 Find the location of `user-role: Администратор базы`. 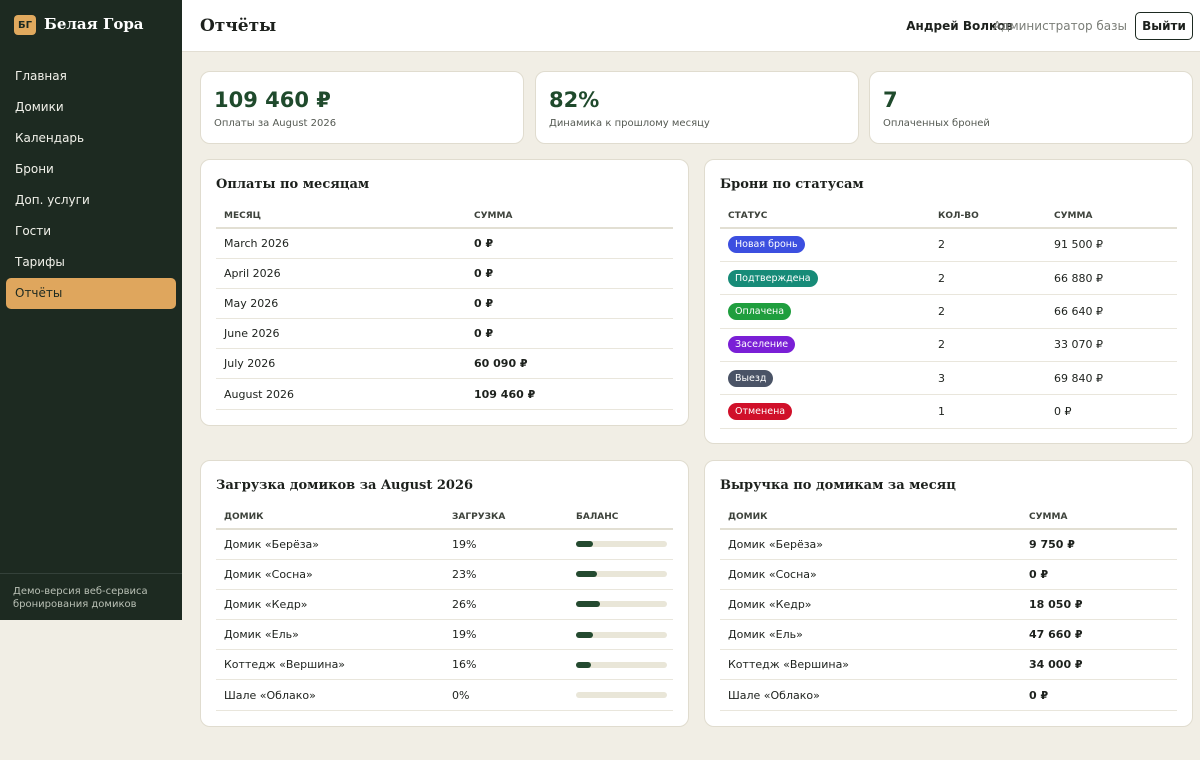

user-role: Администратор базы is located at coordinates (1060, 26).